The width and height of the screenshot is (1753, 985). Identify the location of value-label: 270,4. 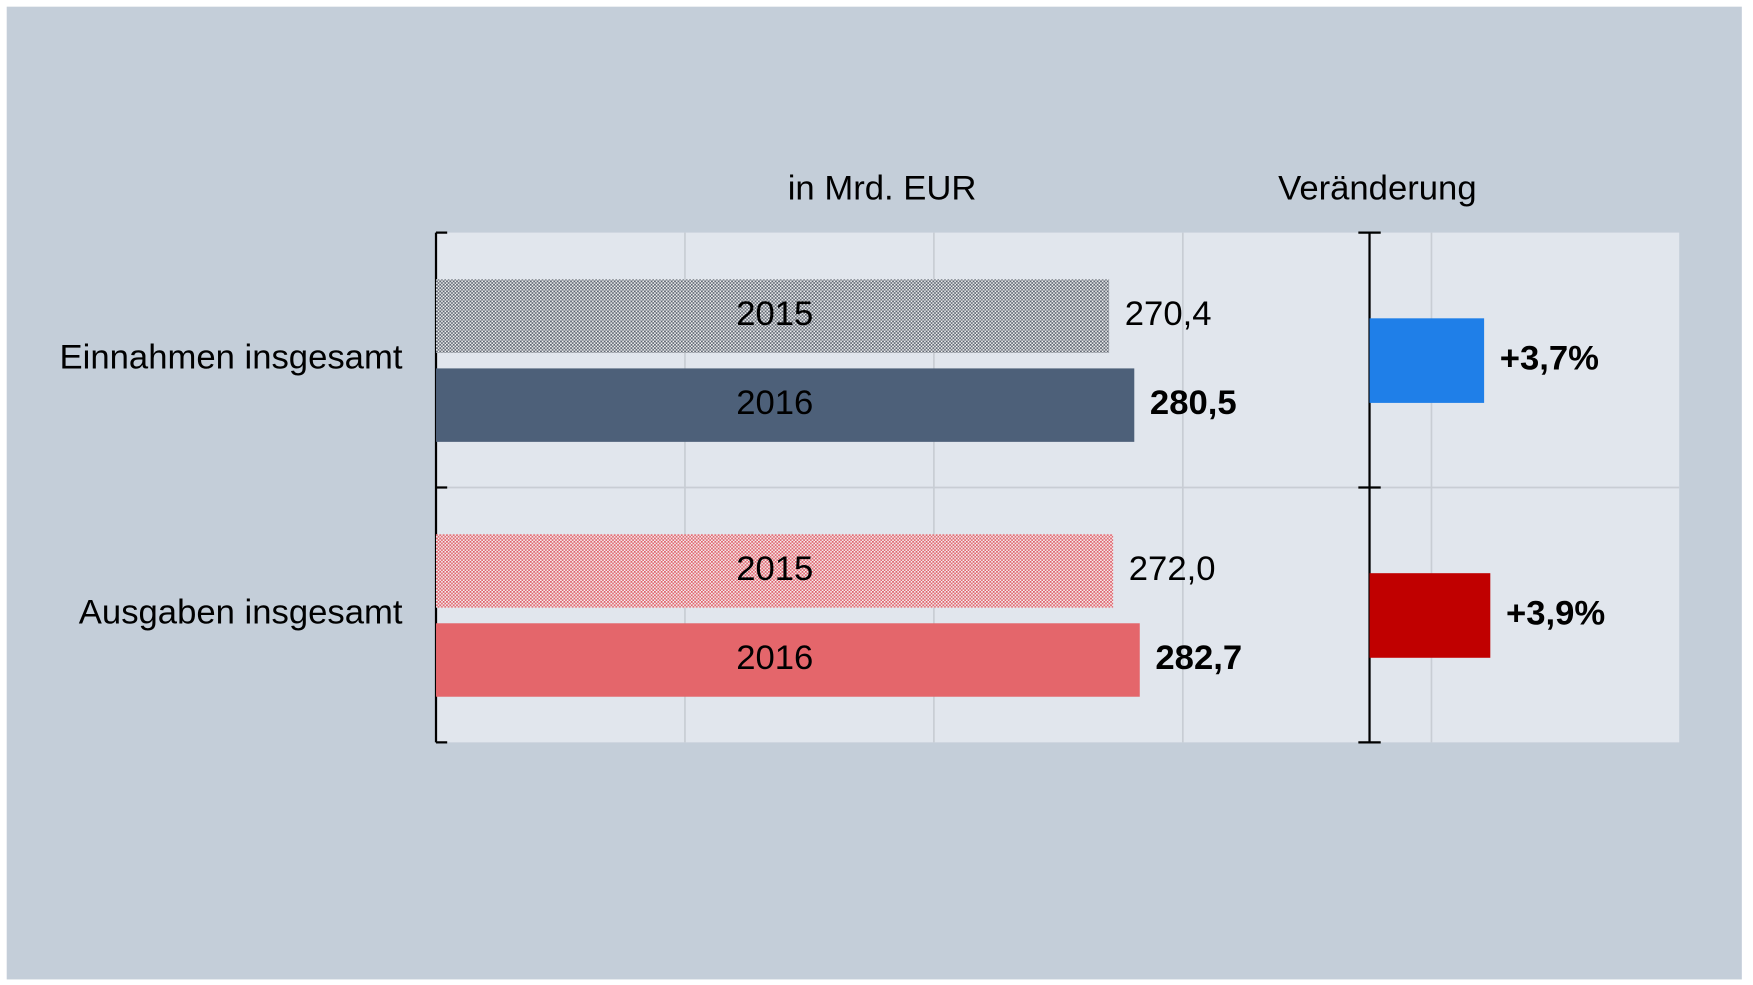
(1168, 314).